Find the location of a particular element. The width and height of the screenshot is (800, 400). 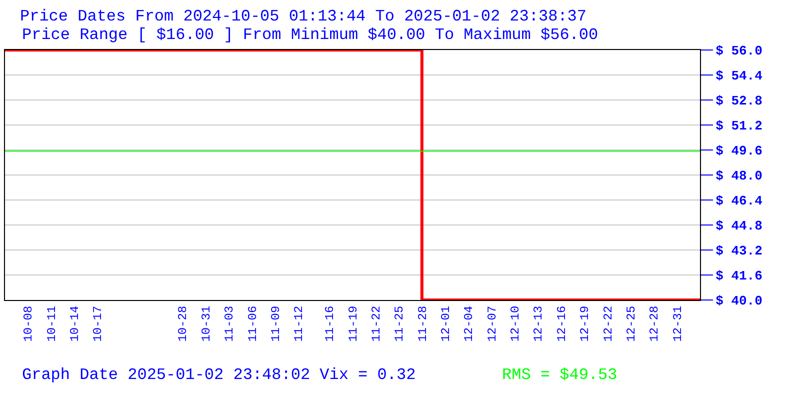

y-tick-label: $ 44.8 is located at coordinates (739, 226).